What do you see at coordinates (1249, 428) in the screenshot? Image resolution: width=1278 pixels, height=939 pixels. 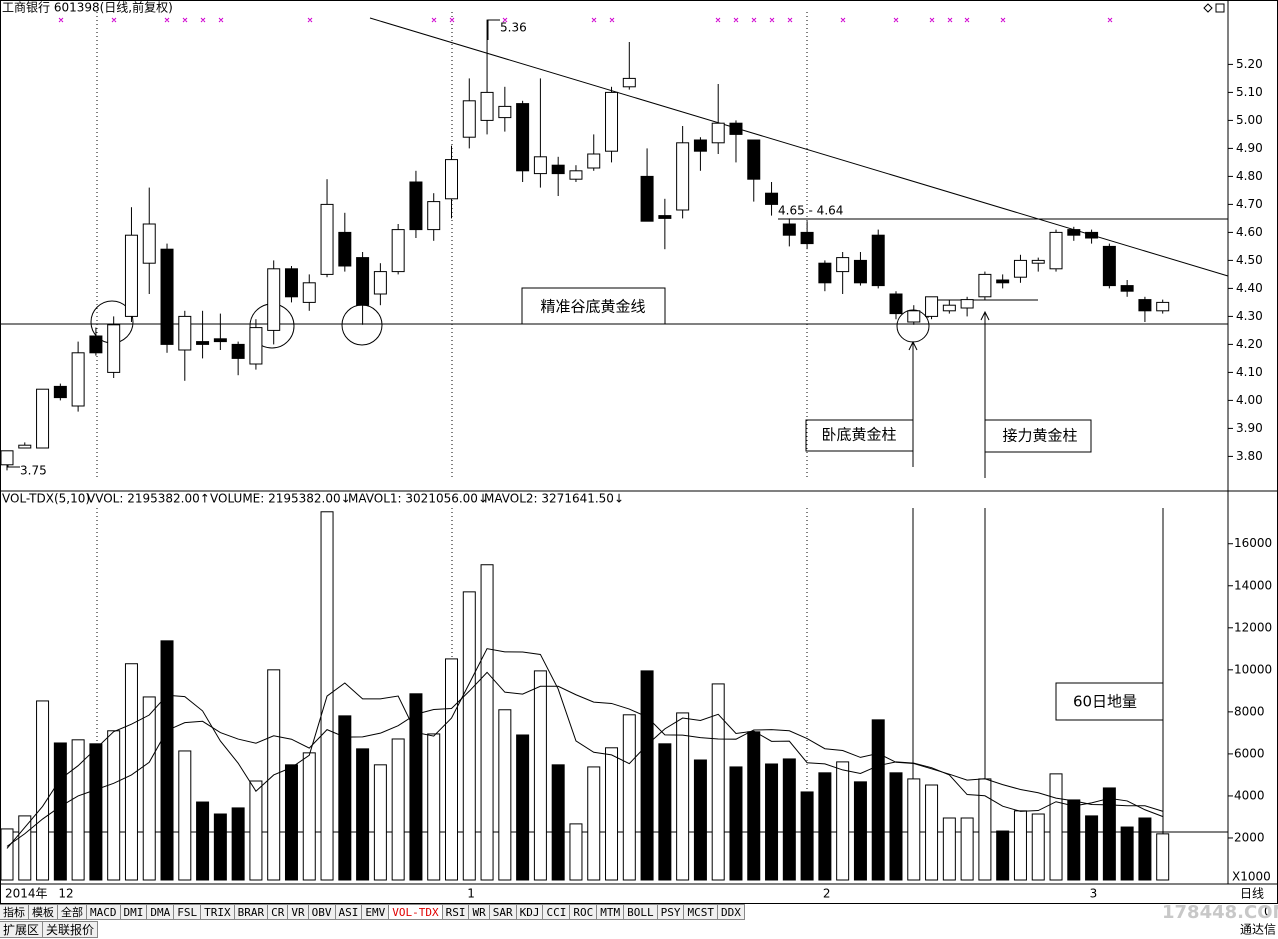 I see `y-tick-label: 3.90` at bounding box center [1249, 428].